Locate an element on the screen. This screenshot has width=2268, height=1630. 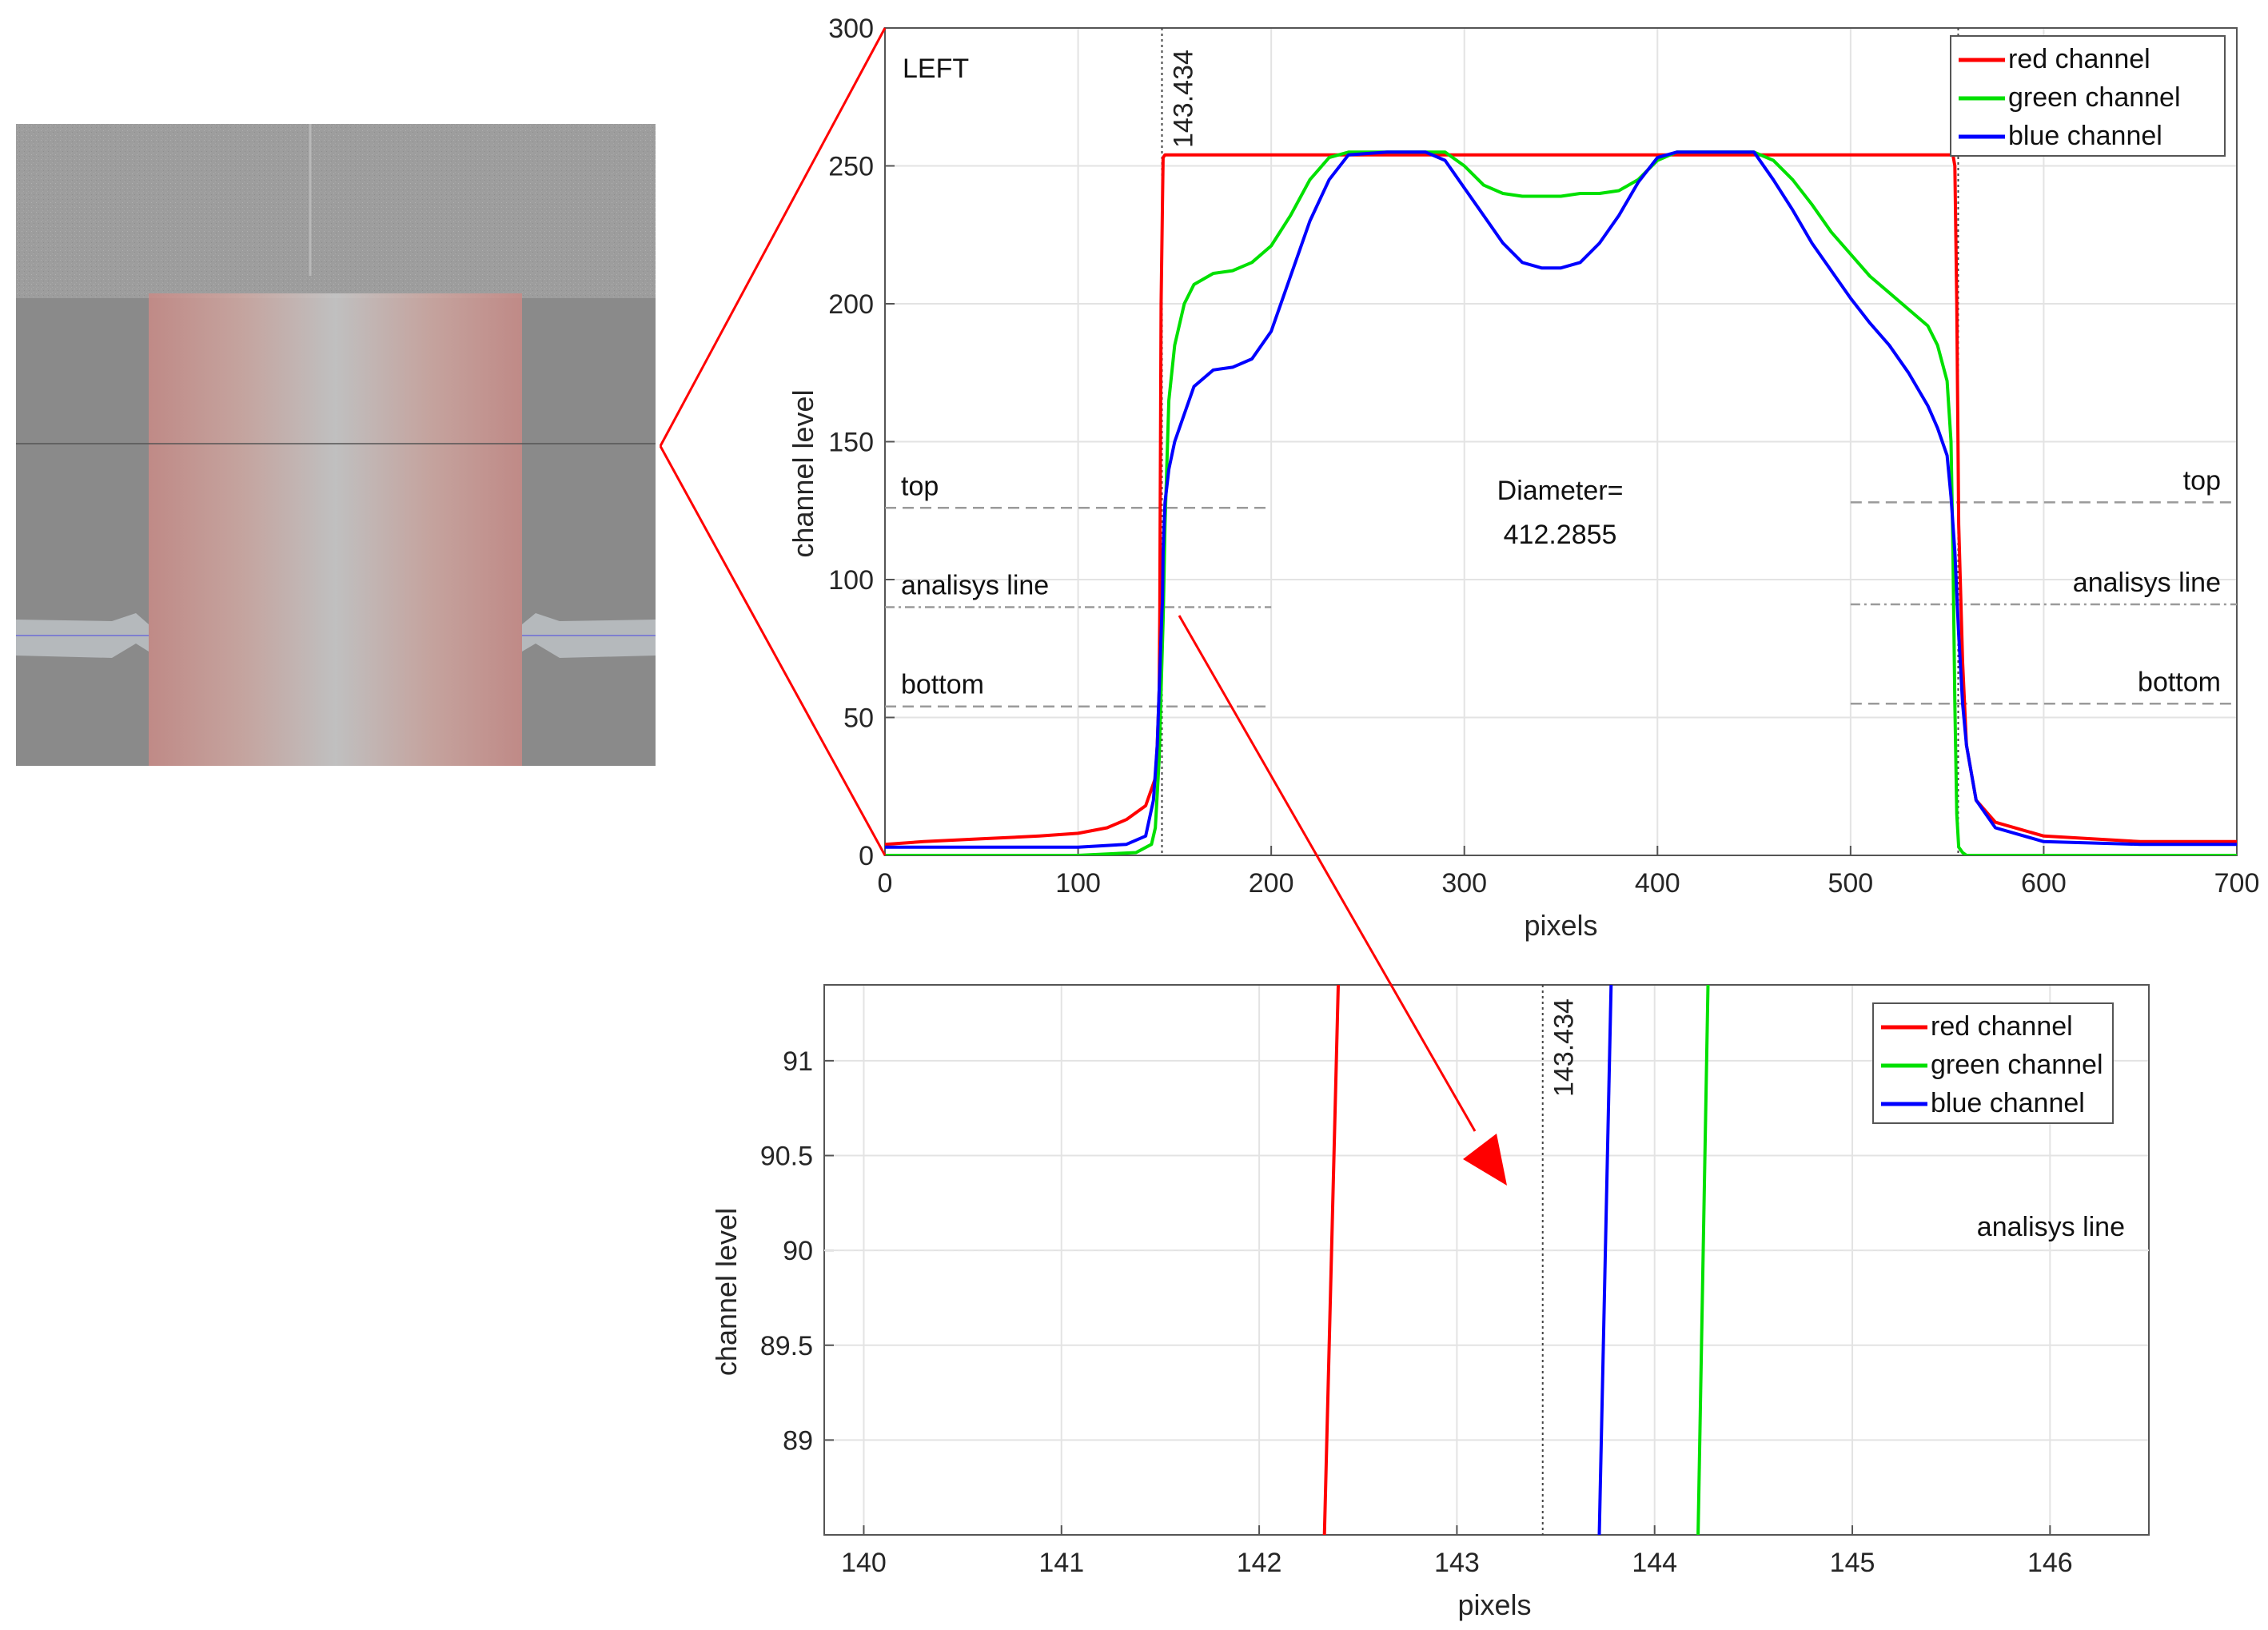
main-x-tick-label: 0 is located at coordinates (885, 884).